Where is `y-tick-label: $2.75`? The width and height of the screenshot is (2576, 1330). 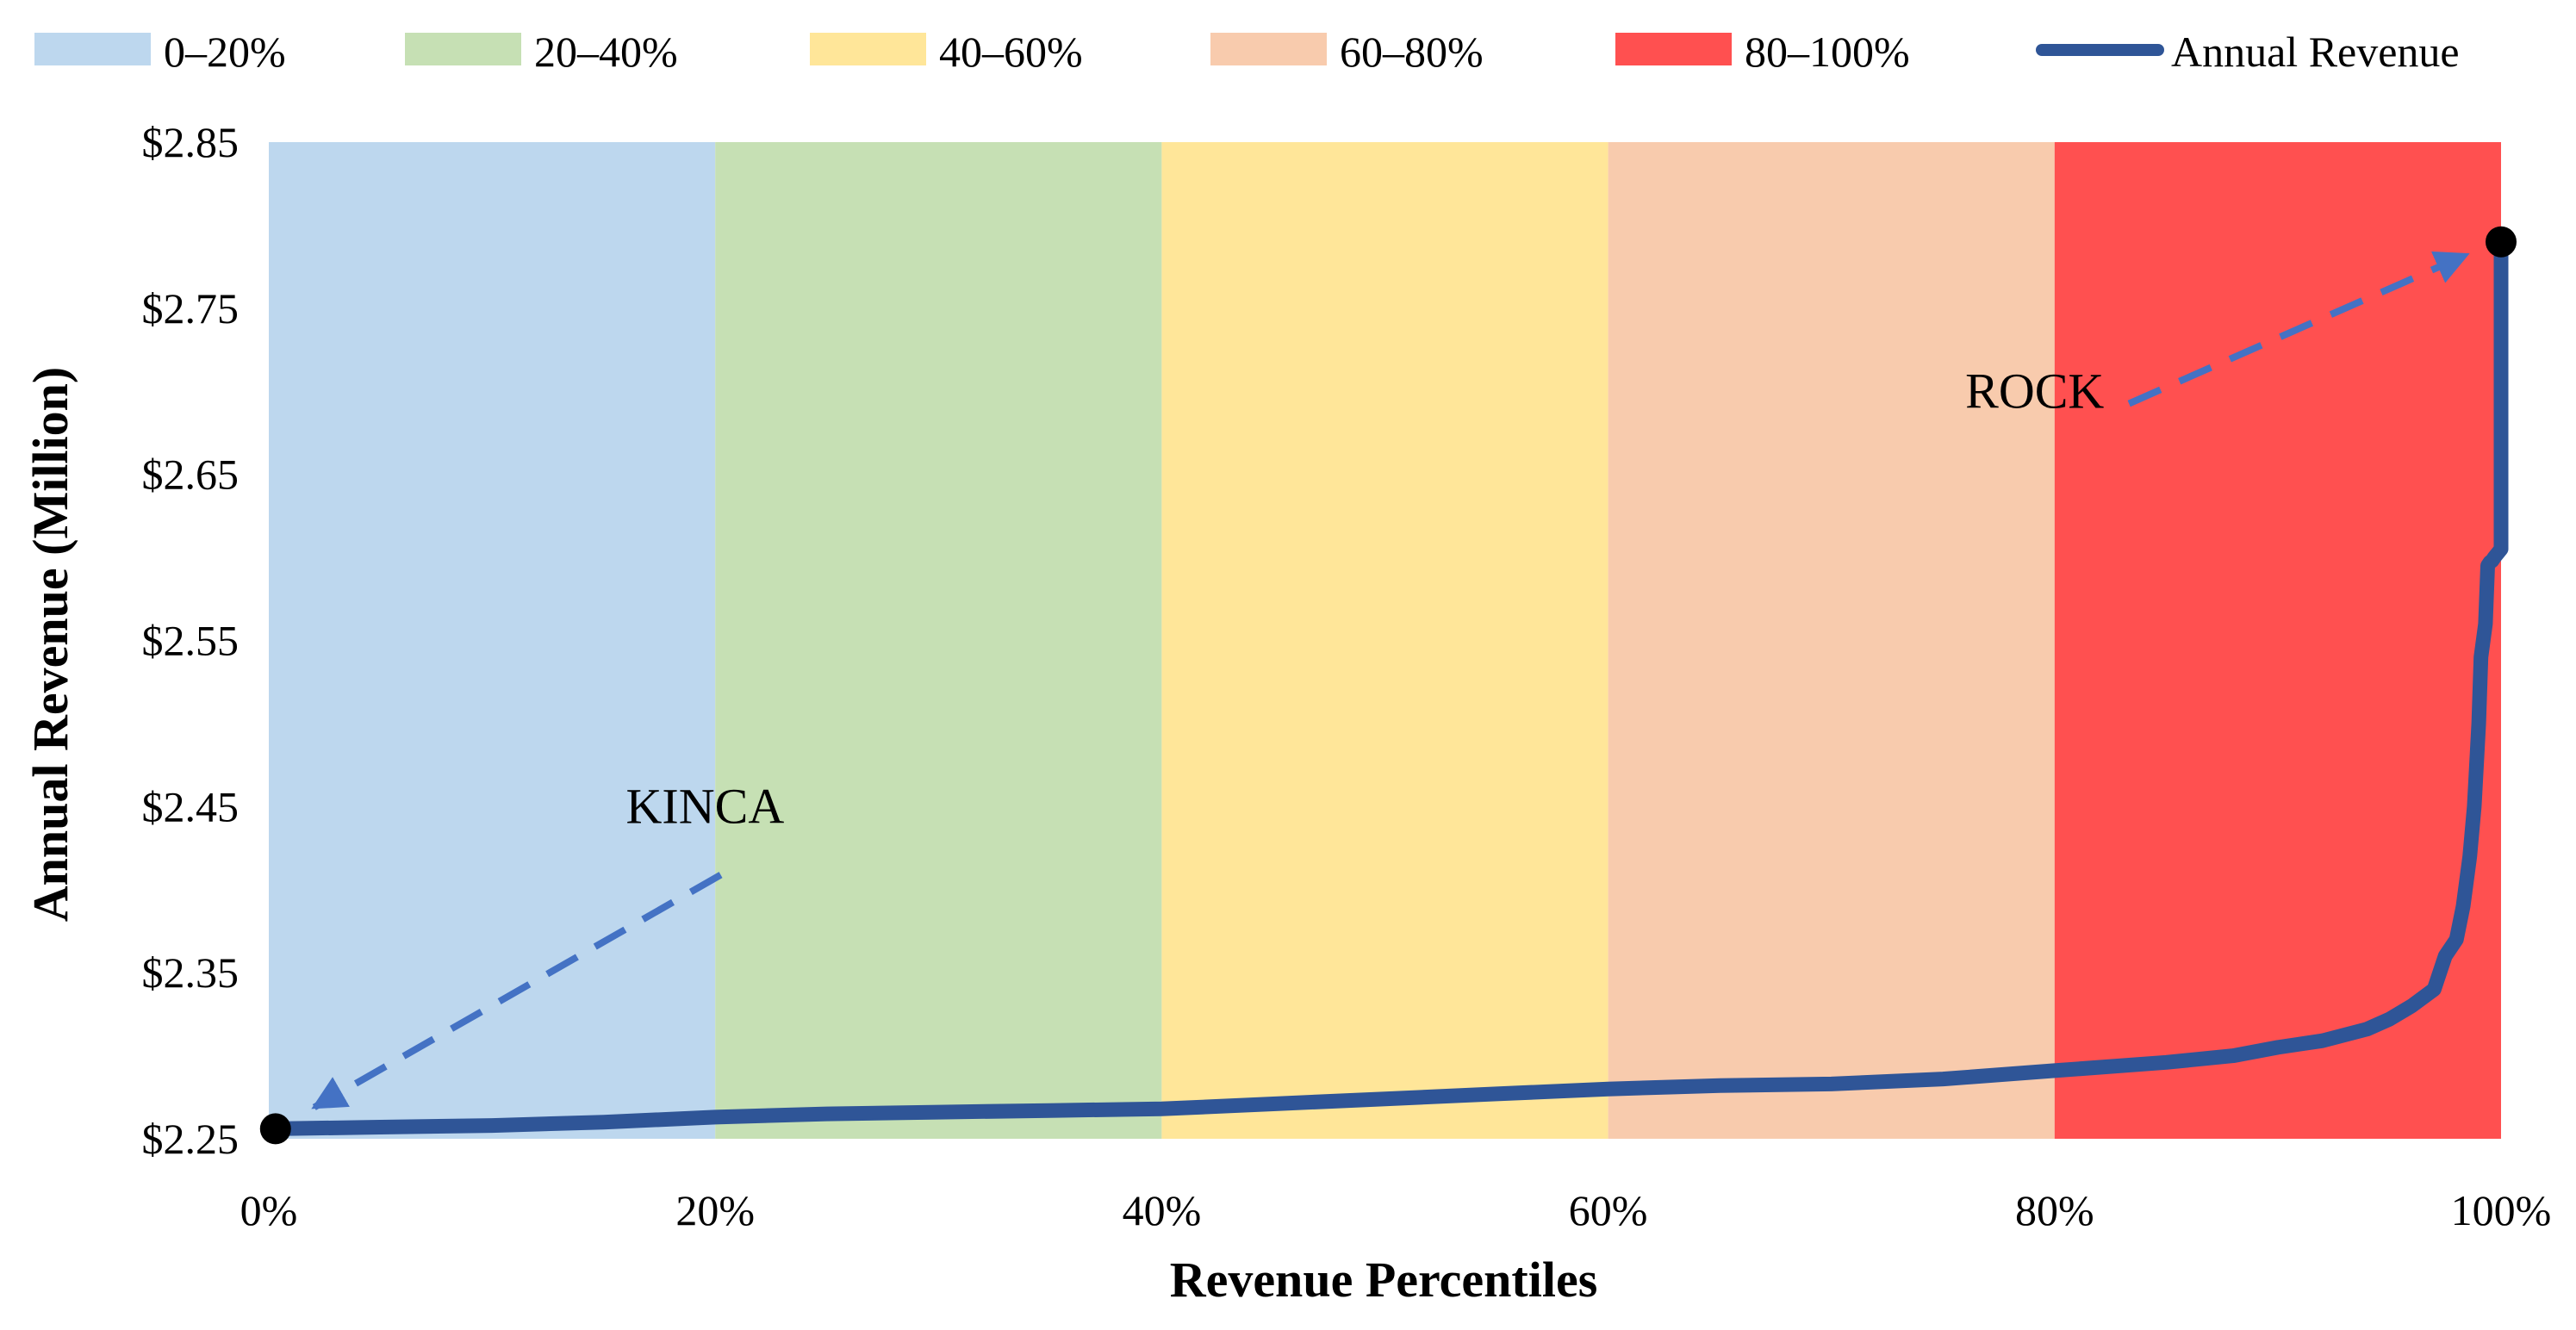
y-tick-label: $2.75 is located at coordinates (191, 308).